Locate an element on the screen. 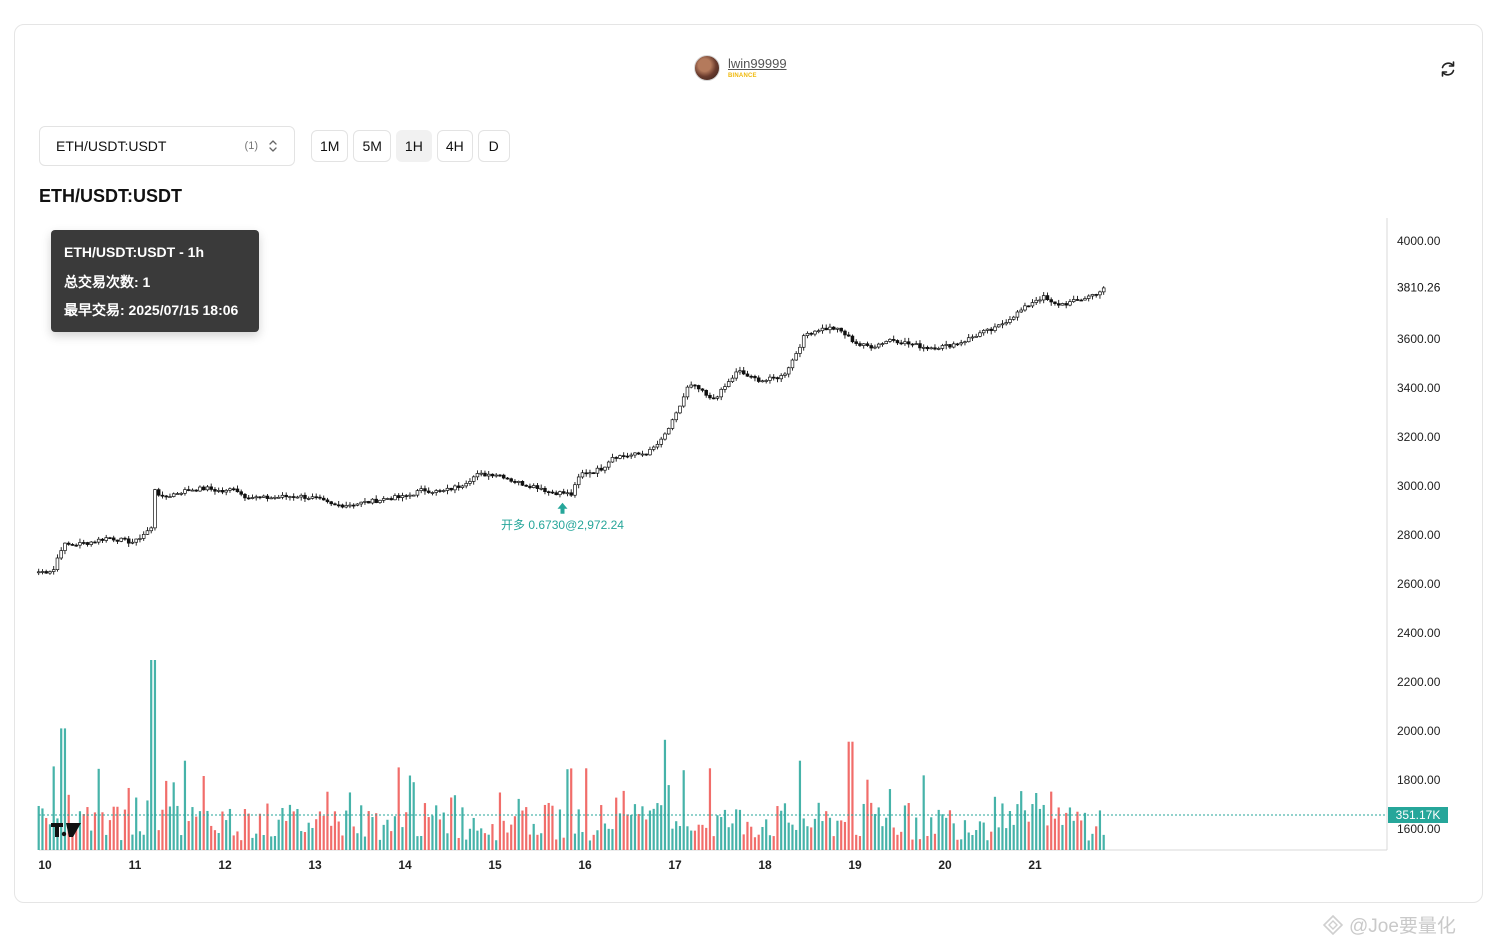  timeframe-4h-button: 4H is located at coordinates (454, 146).